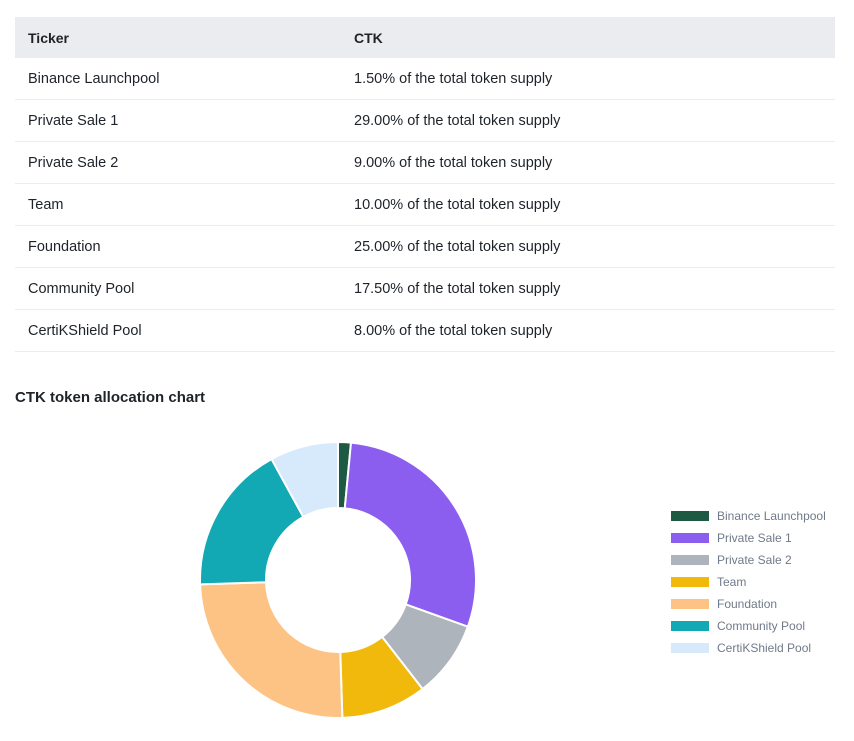 This screenshot has width=854, height=741. Describe the element at coordinates (764, 648) in the screenshot. I see `legend-label: CertiKShield Pool` at that location.